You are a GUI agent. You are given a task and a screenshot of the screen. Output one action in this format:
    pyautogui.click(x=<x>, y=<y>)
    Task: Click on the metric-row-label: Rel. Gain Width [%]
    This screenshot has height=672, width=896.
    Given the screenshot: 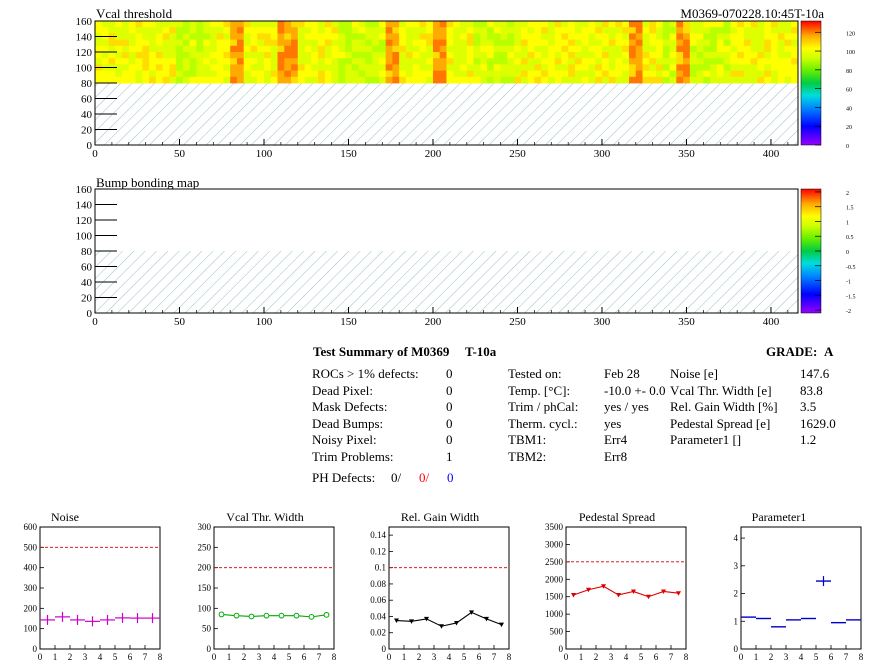 What is the action you would take?
    pyautogui.click(x=724, y=407)
    